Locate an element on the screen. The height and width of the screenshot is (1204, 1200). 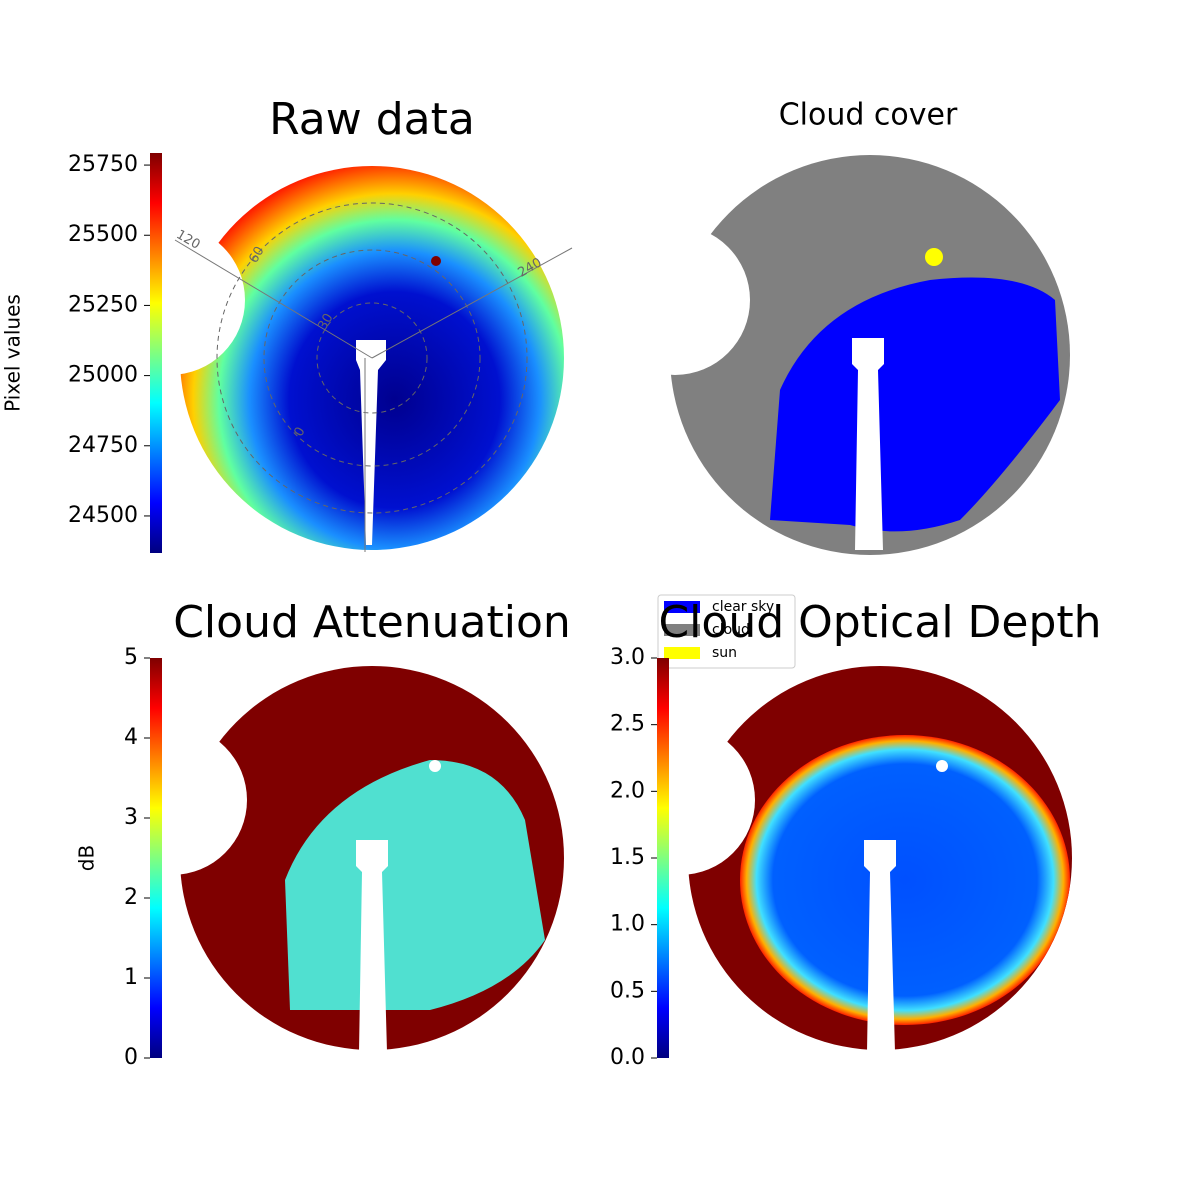
colorbar-tick-label: 0 is located at coordinates (131, 1057).